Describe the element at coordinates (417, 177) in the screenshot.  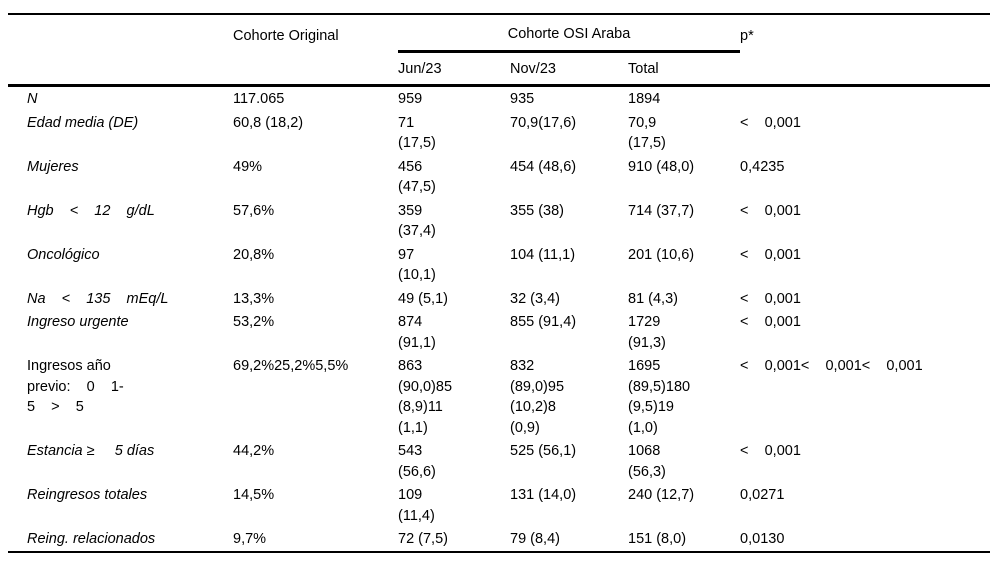
I see `cell-jun23: 456 (47,5)` at that location.